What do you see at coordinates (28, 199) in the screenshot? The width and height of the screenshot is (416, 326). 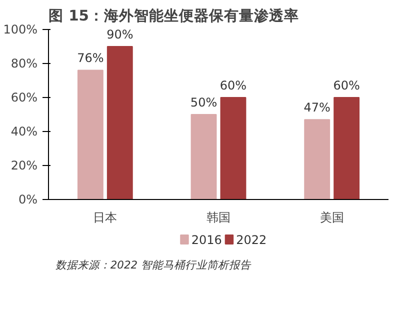 I see `y-tick-label: 0%` at bounding box center [28, 199].